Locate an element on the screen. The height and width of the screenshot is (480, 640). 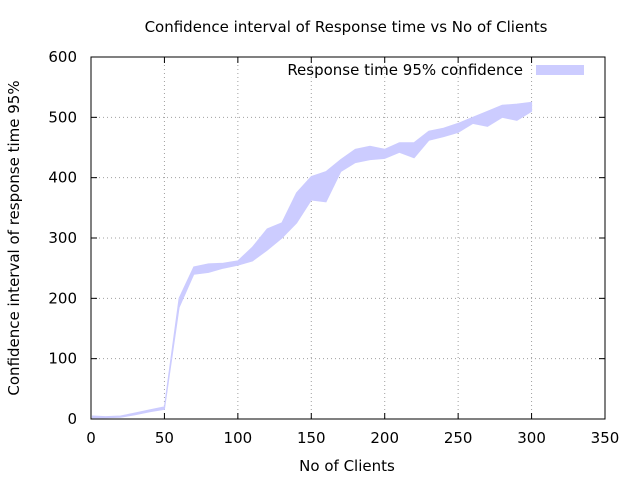
legend-swatch is located at coordinates (560, 70).